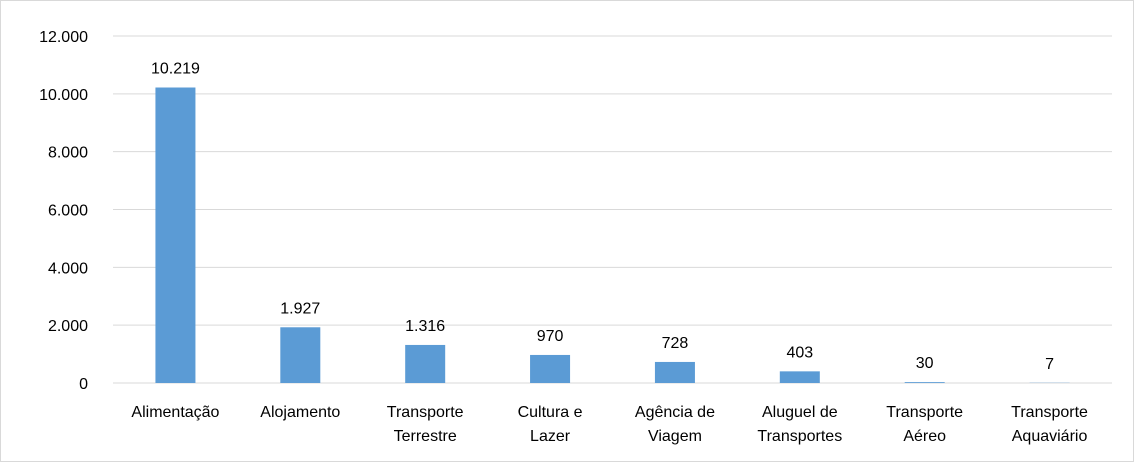 The width and height of the screenshot is (1134, 462). Describe the element at coordinates (550, 336) in the screenshot. I see `data-label: 970` at that location.